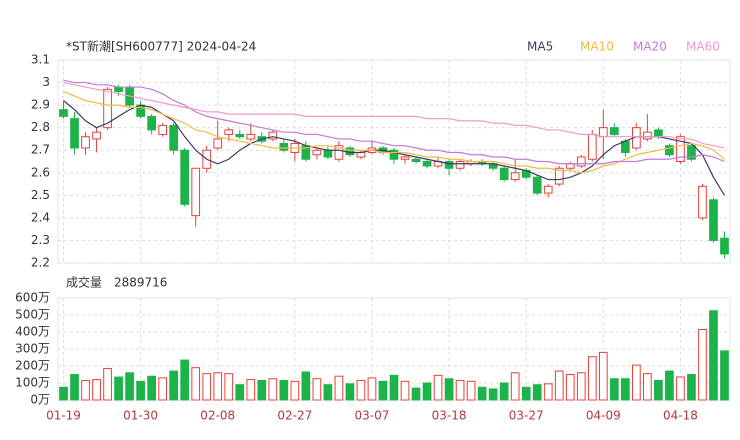 This screenshot has height=440, width=740. I want to click on legend-label: MA60, so click(703, 47).